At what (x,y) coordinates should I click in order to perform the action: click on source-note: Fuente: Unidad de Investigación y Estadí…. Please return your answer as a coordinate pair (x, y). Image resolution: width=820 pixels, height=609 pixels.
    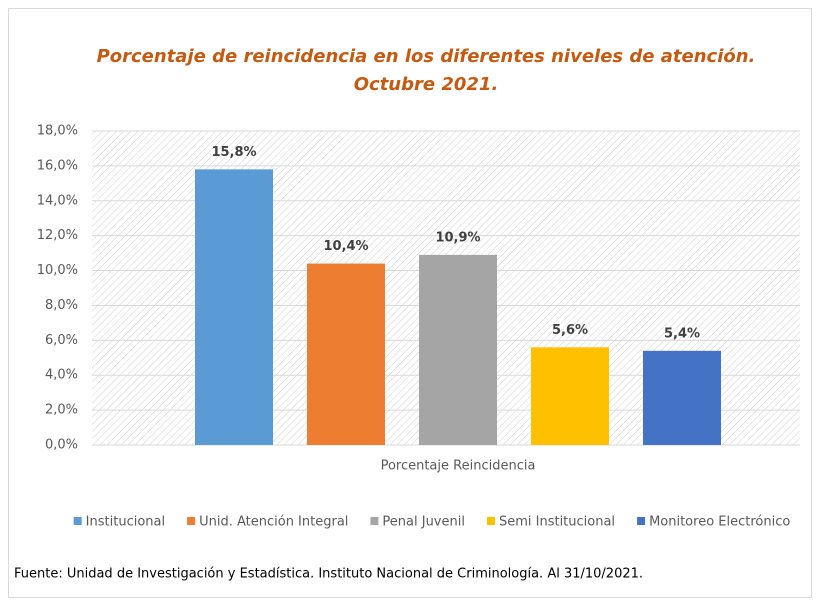
    Looking at the image, I should click on (328, 574).